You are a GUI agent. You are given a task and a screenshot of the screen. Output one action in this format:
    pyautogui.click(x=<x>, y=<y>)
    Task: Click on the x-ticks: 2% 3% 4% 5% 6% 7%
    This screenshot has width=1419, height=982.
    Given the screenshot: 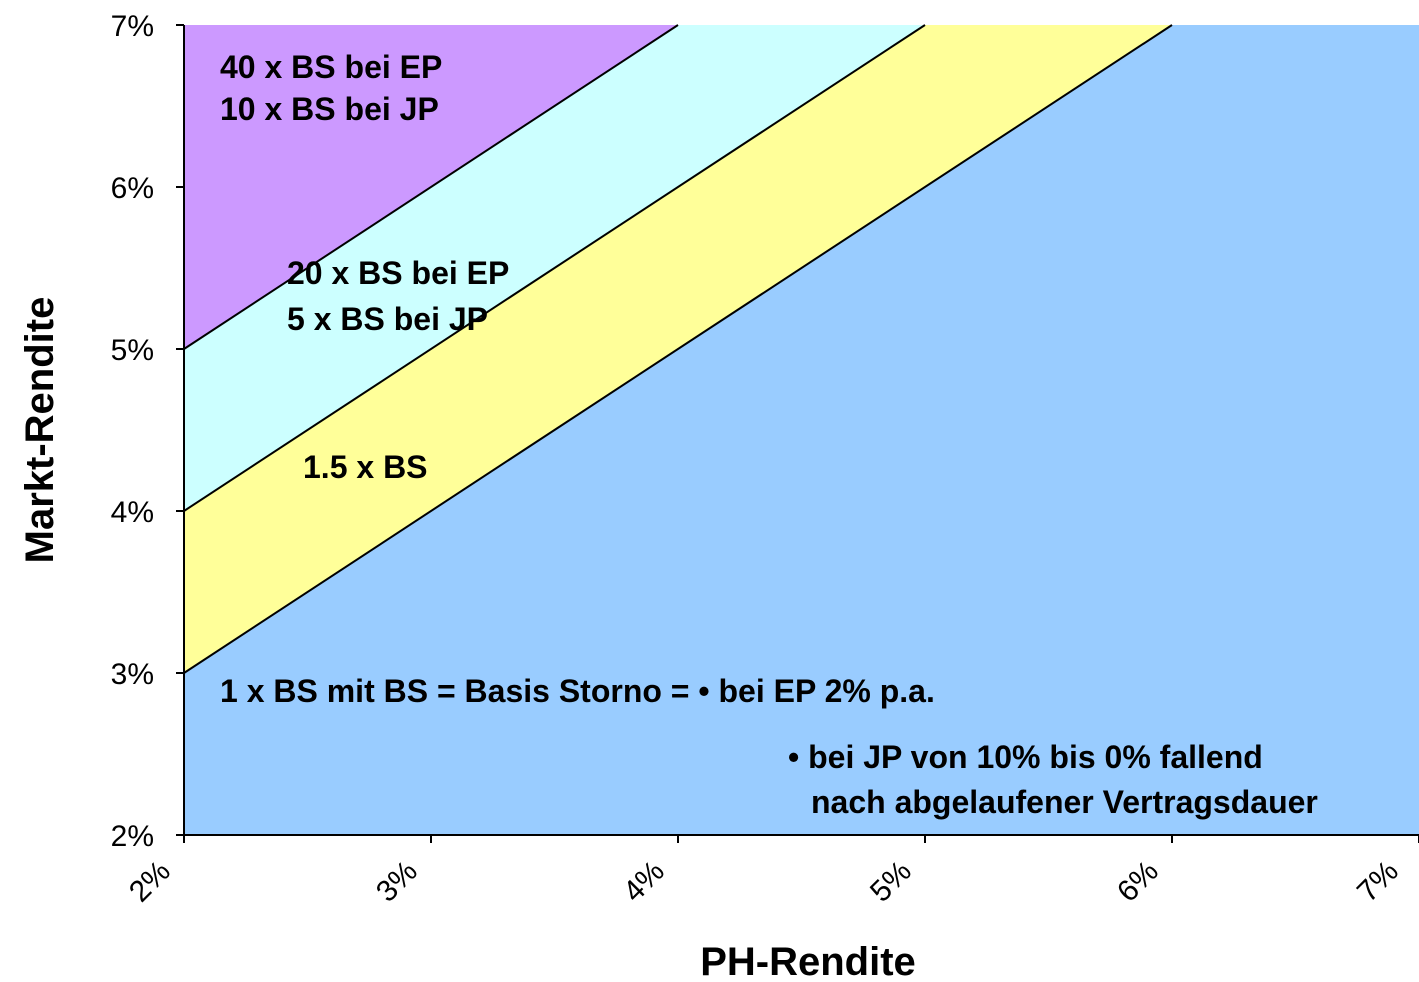 What is the action you would take?
    pyautogui.click(x=771, y=872)
    